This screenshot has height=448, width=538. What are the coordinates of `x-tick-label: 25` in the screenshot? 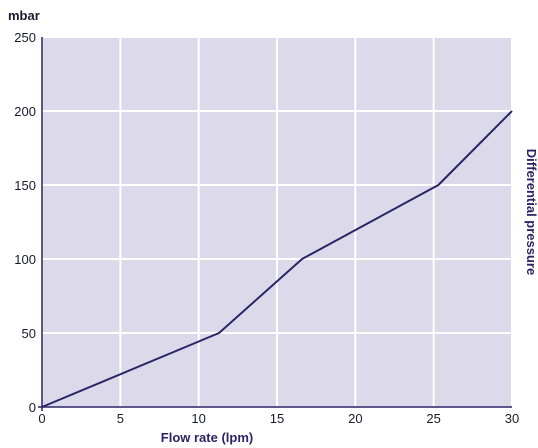 It's located at (433, 418).